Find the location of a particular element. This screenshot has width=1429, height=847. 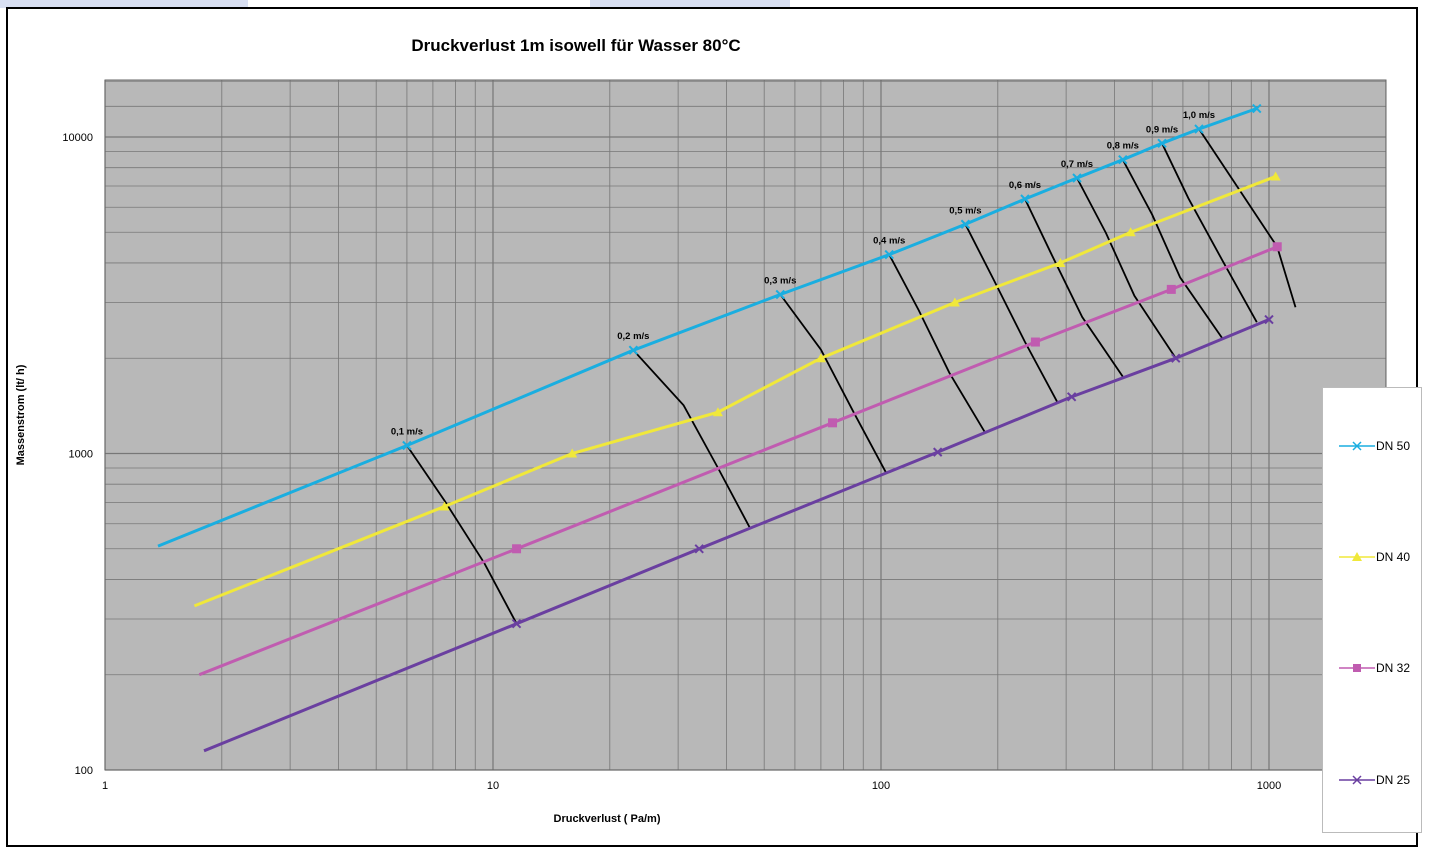

velocity-label: 0,9 m/s is located at coordinates (1162, 129).